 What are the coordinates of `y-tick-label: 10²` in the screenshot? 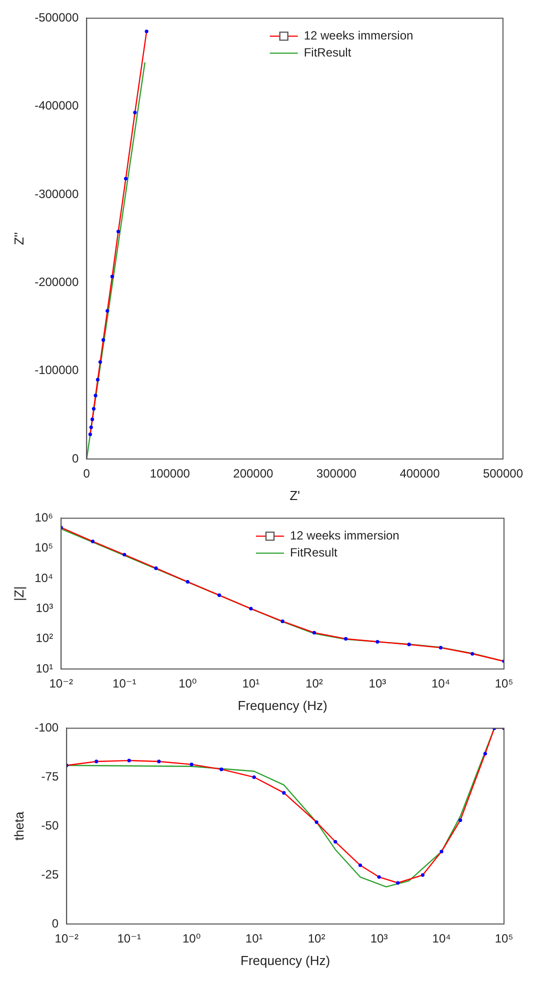 It's located at (45, 638).